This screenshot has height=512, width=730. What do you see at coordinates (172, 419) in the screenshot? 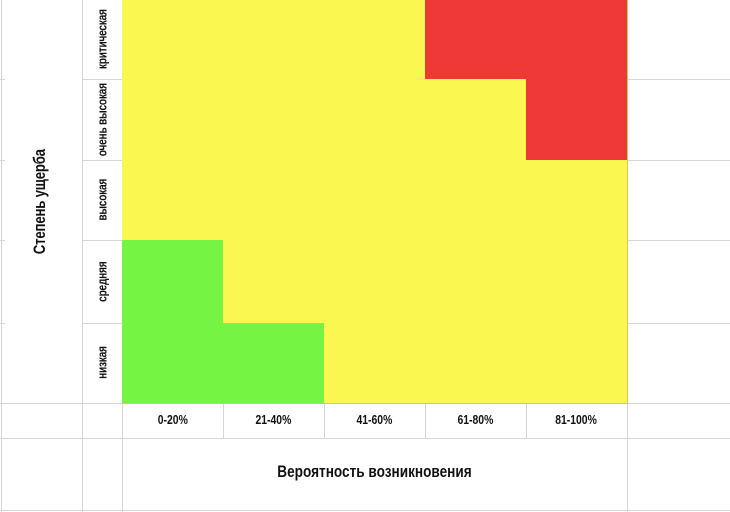
I see `column-label: 0-20%` at bounding box center [172, 419].